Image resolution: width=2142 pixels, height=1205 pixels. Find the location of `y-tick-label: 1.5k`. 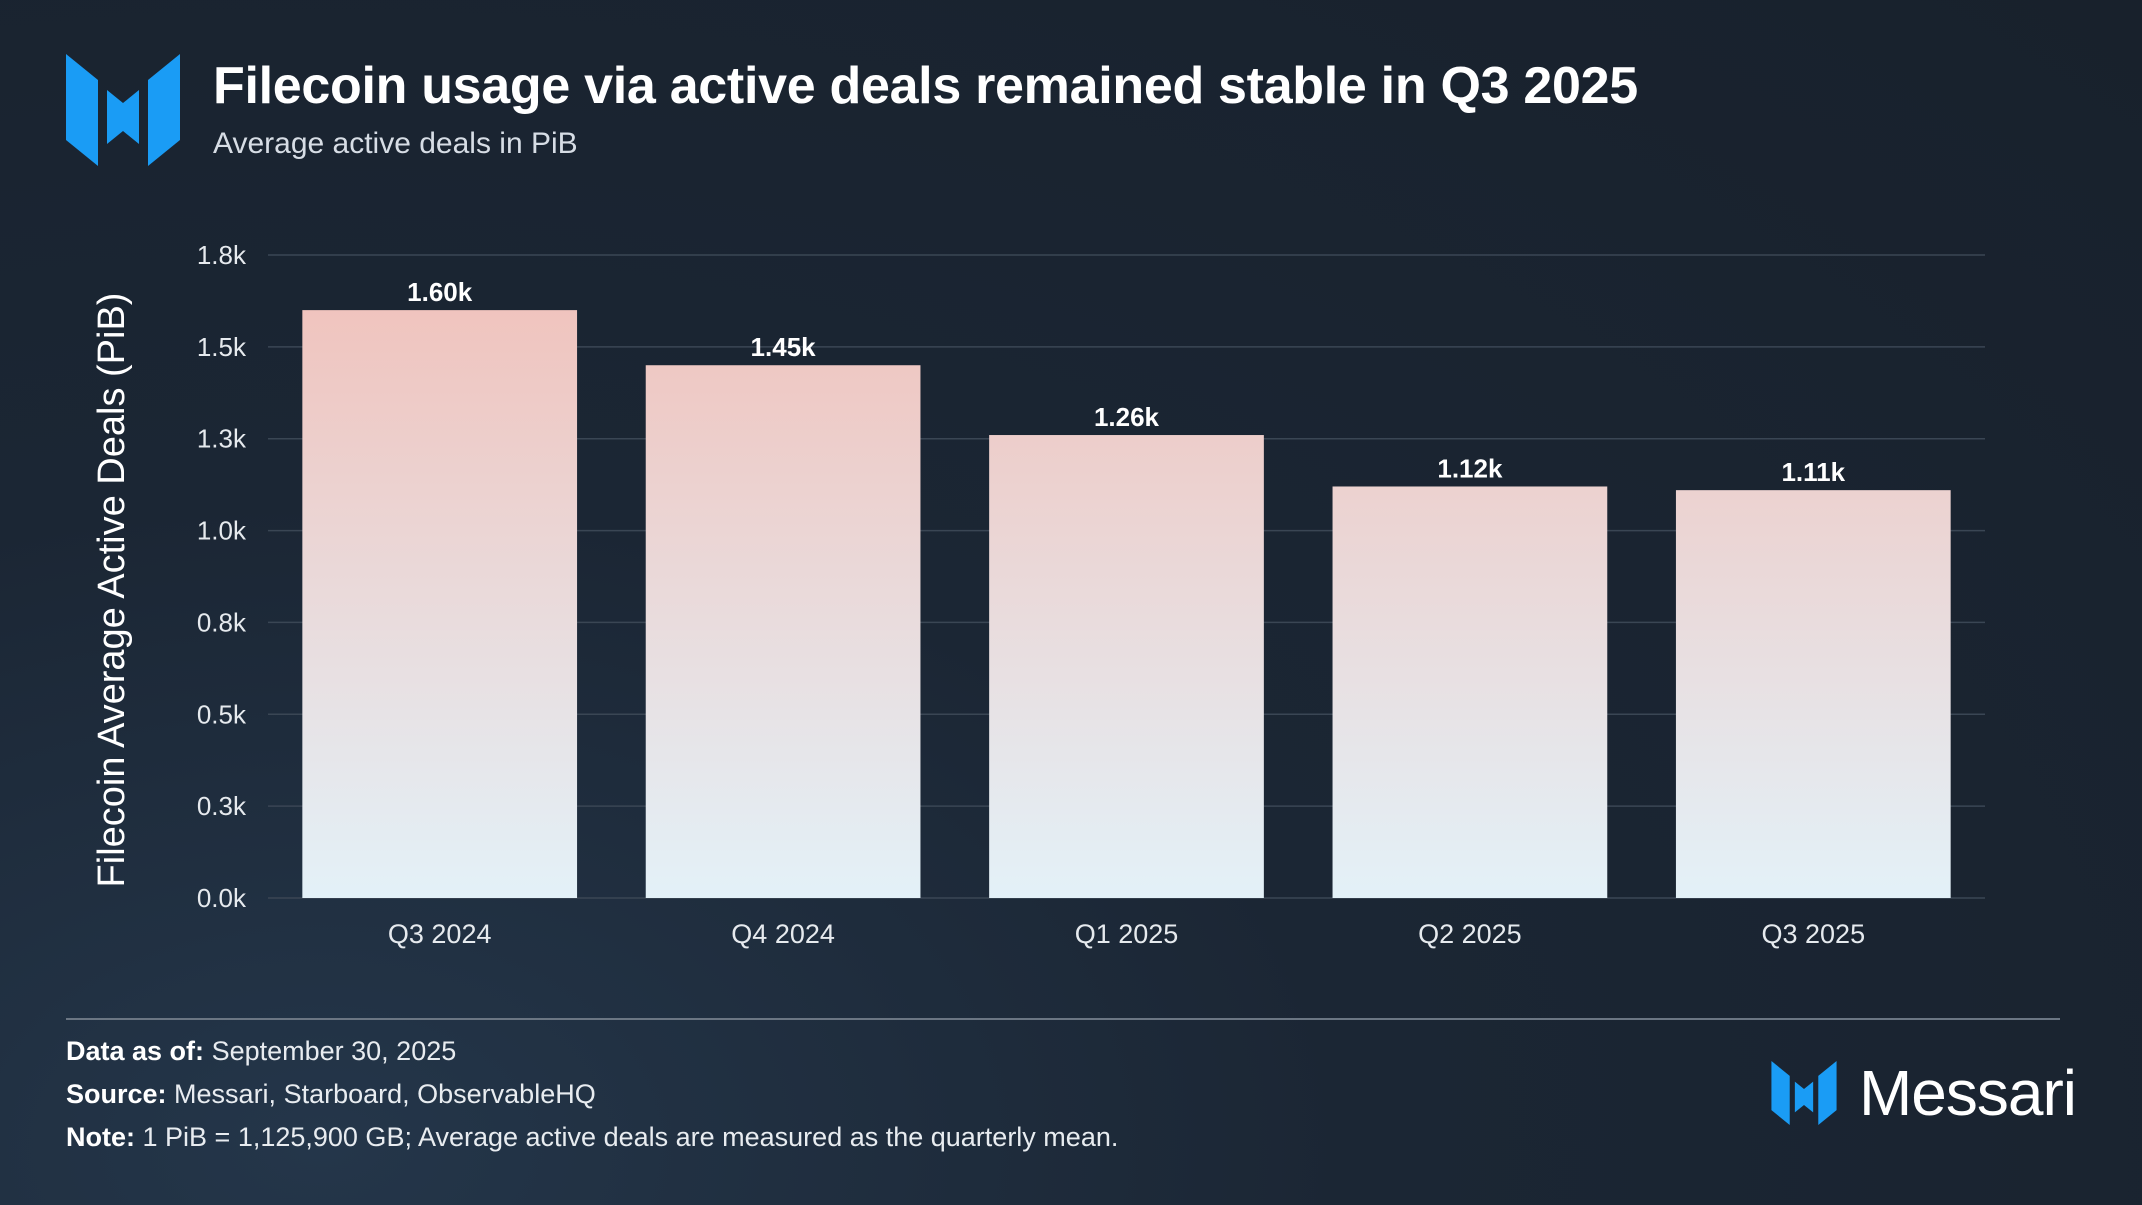

y-tick-label: 1.5k is located at coordinates (222, 347).